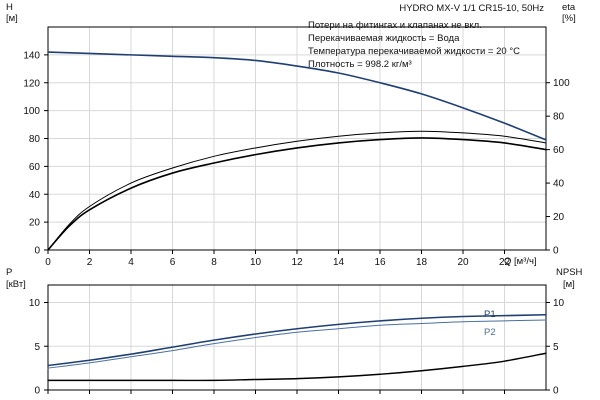 The image size is (600, 400). Describe the element at coordinates (556, 347) in the screenshot. I see `right-tick-label: 5` at that location.